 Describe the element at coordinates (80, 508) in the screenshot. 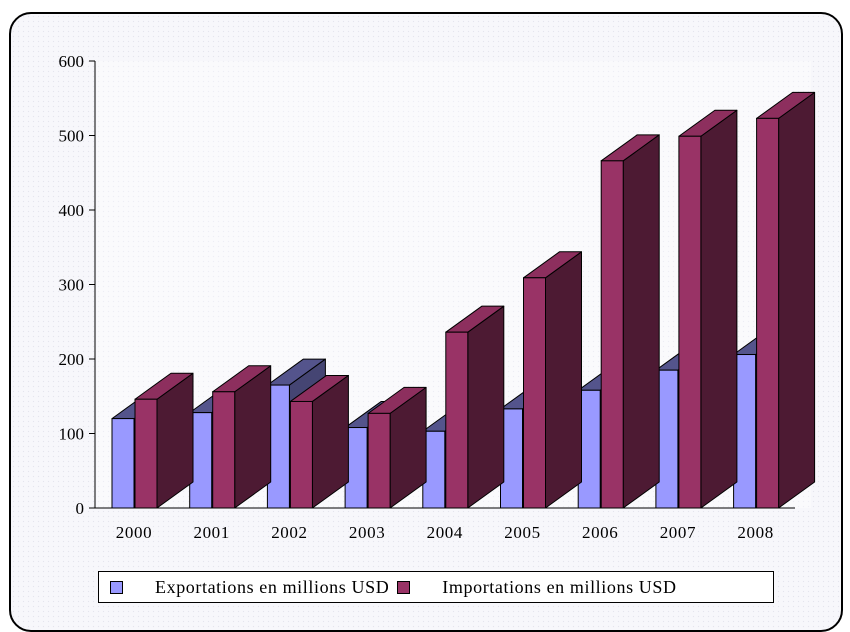

I see `y-tick-label: 0` at that location.